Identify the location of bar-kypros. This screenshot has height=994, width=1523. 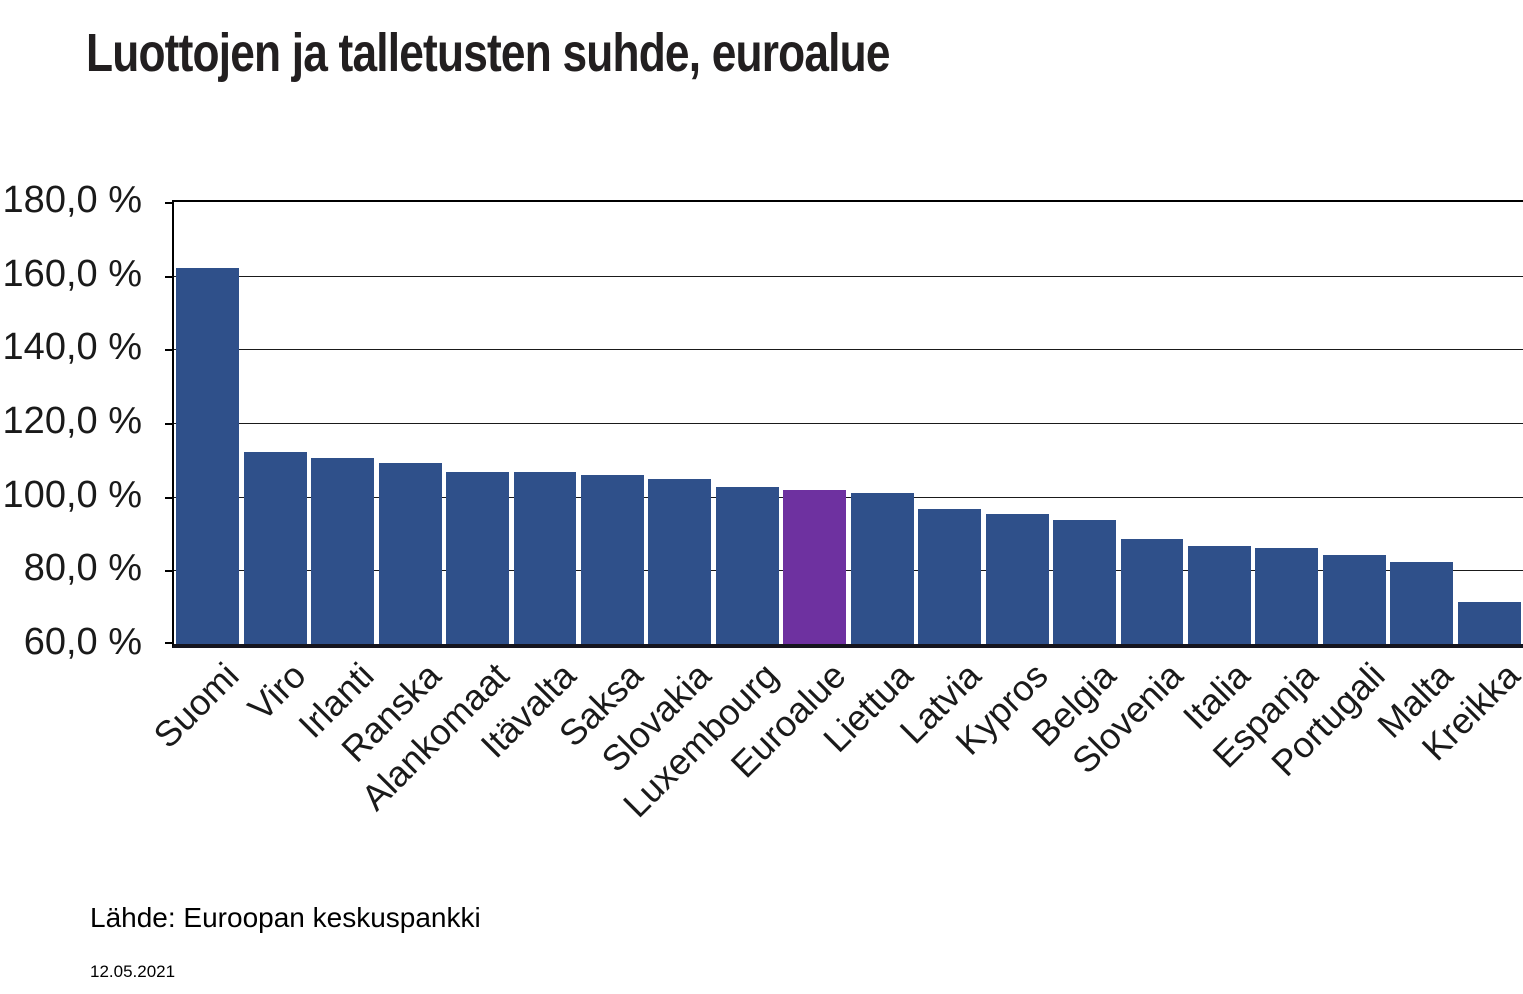
(1017, 578).